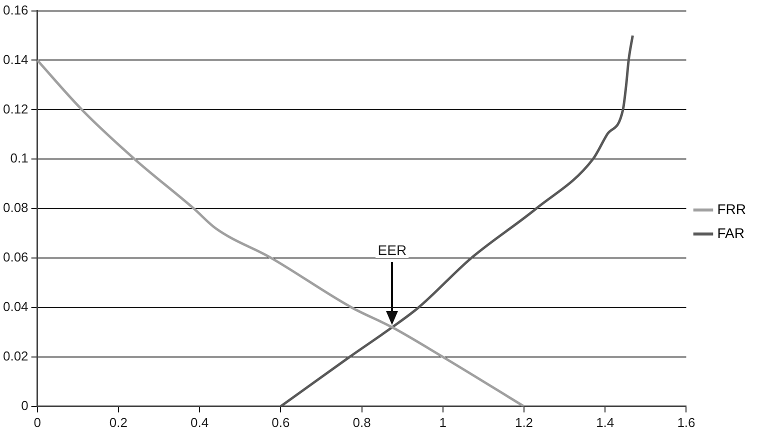 This screenshot has height=434, width=766. Describe the element at coordinates (730, 232) in the screenshot. I see `legend-label: FAR` at that location.